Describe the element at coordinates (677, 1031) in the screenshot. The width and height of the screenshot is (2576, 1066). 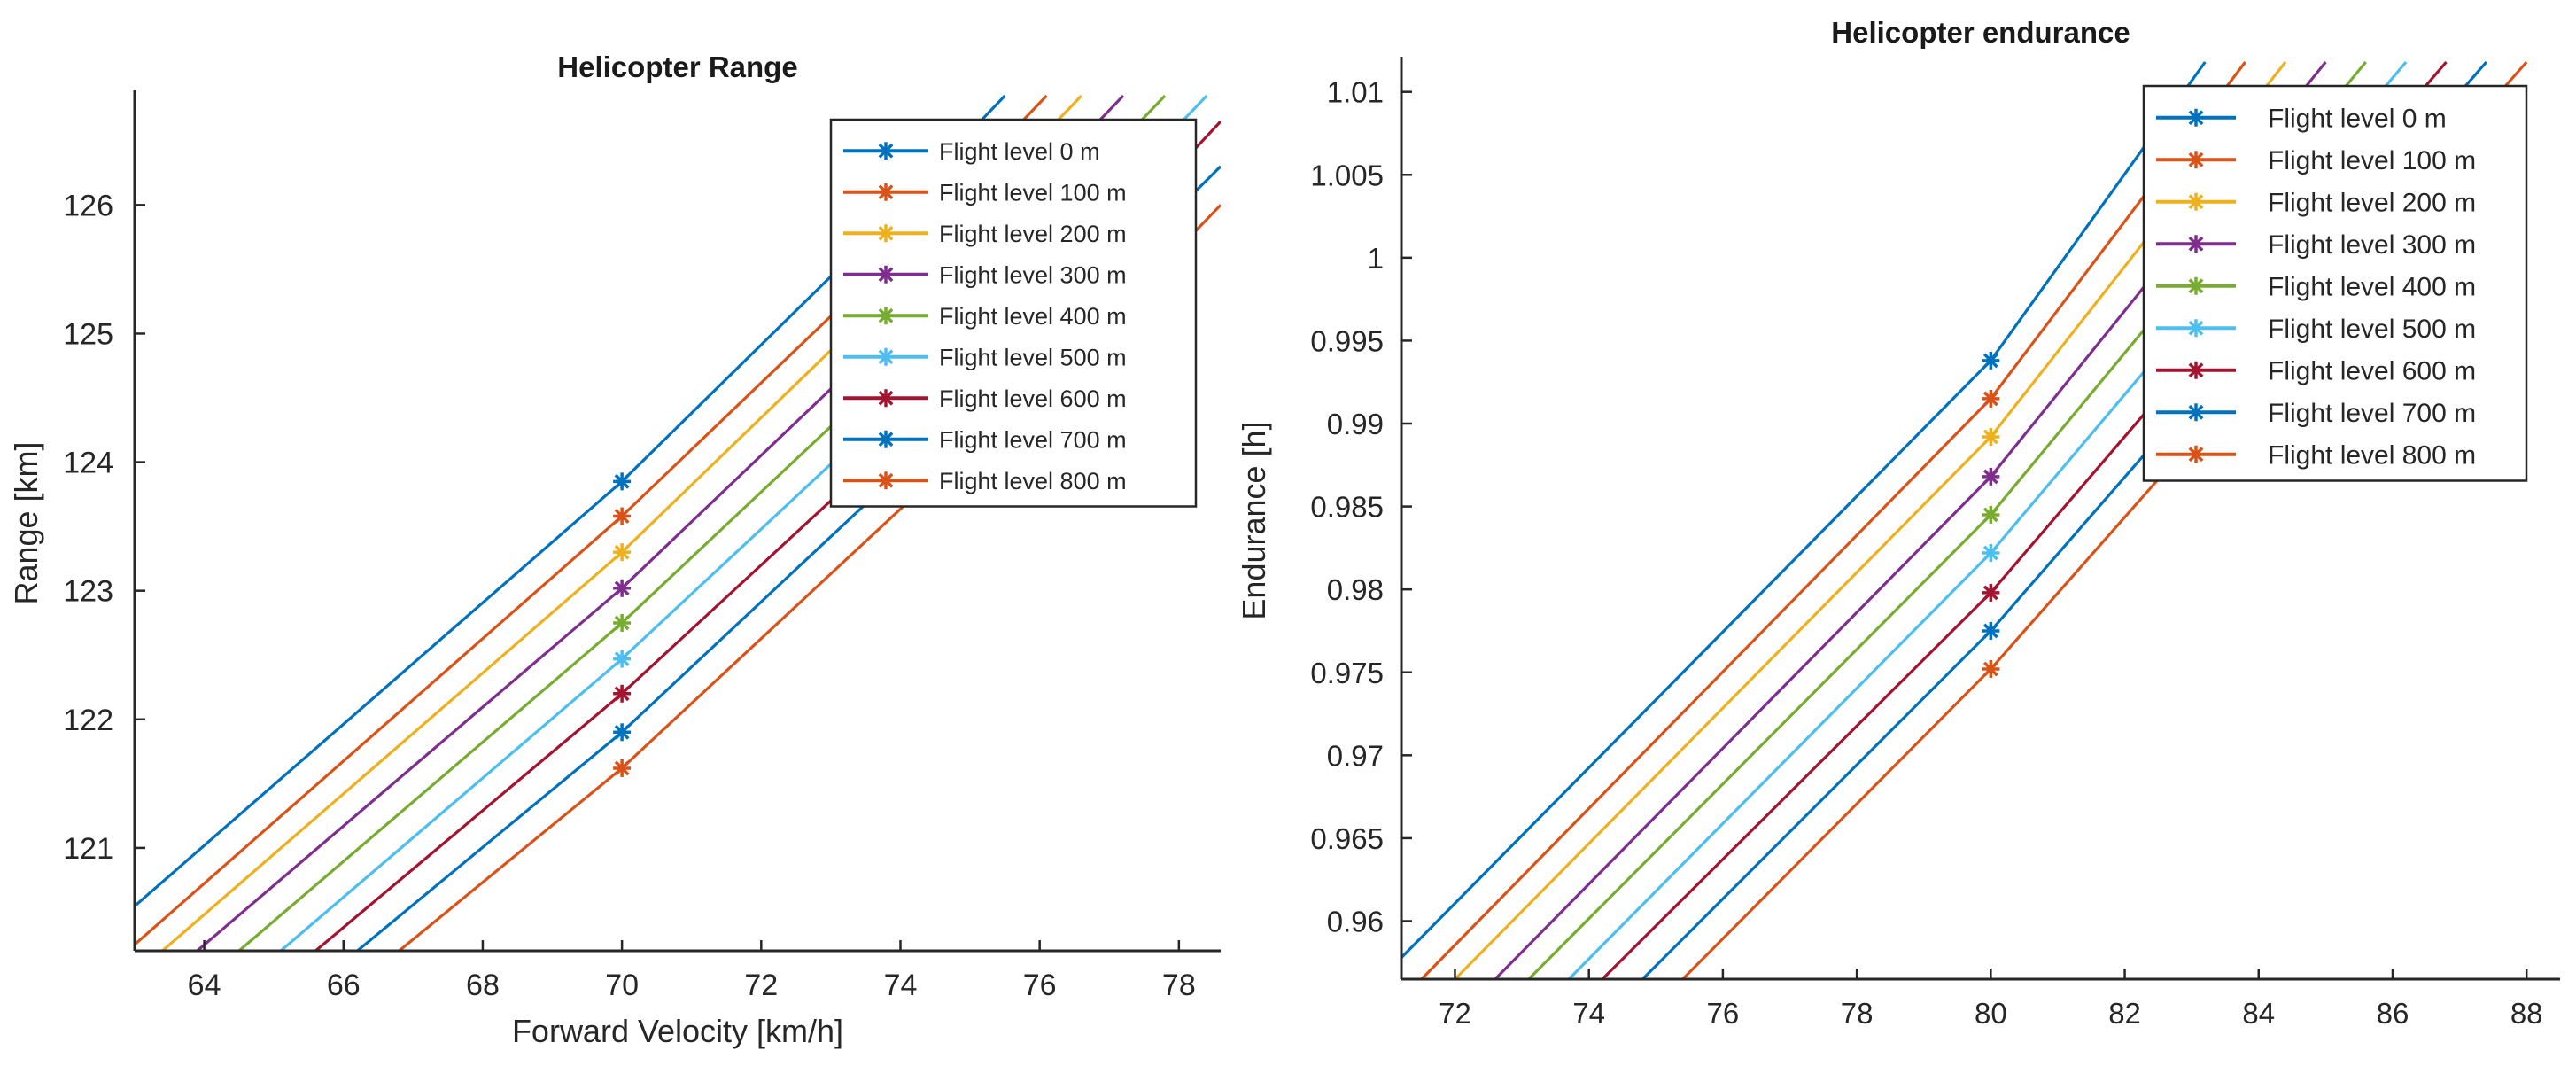
I see `x-axis-label: Forward Velocity [km/h]` at that location.